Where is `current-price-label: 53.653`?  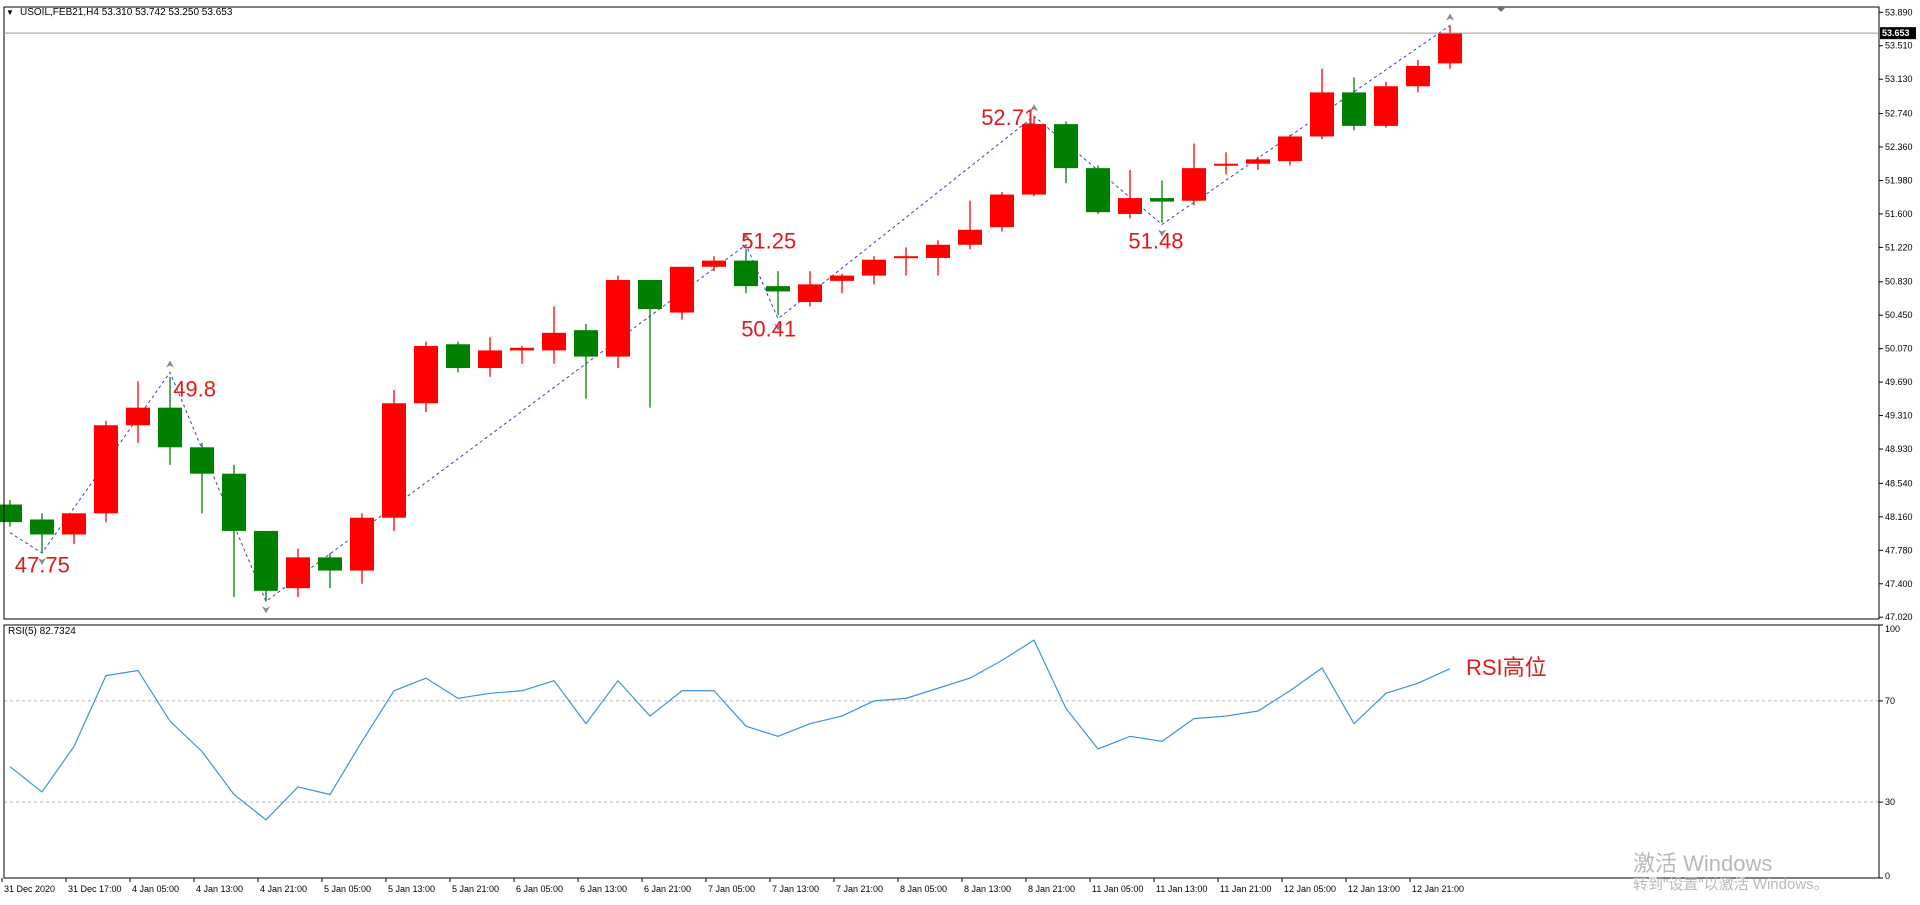
current-price-label: 53.653 is located at coordinates (1896, 33).